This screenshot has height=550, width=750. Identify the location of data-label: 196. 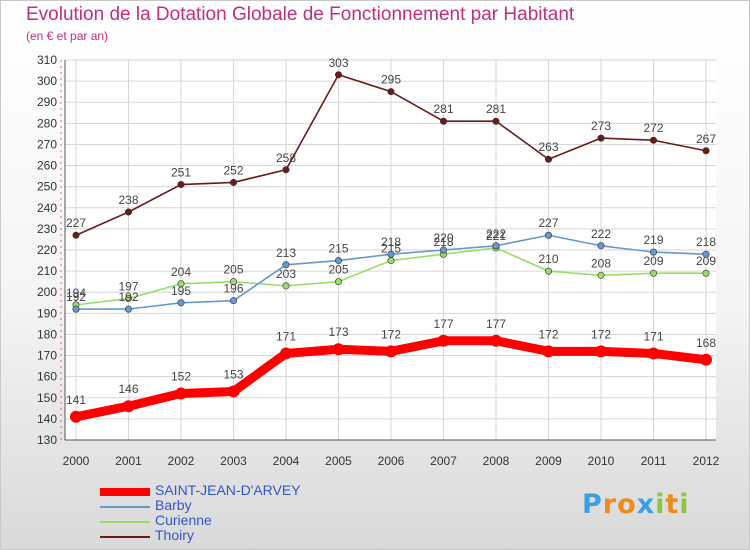
(233, 289).